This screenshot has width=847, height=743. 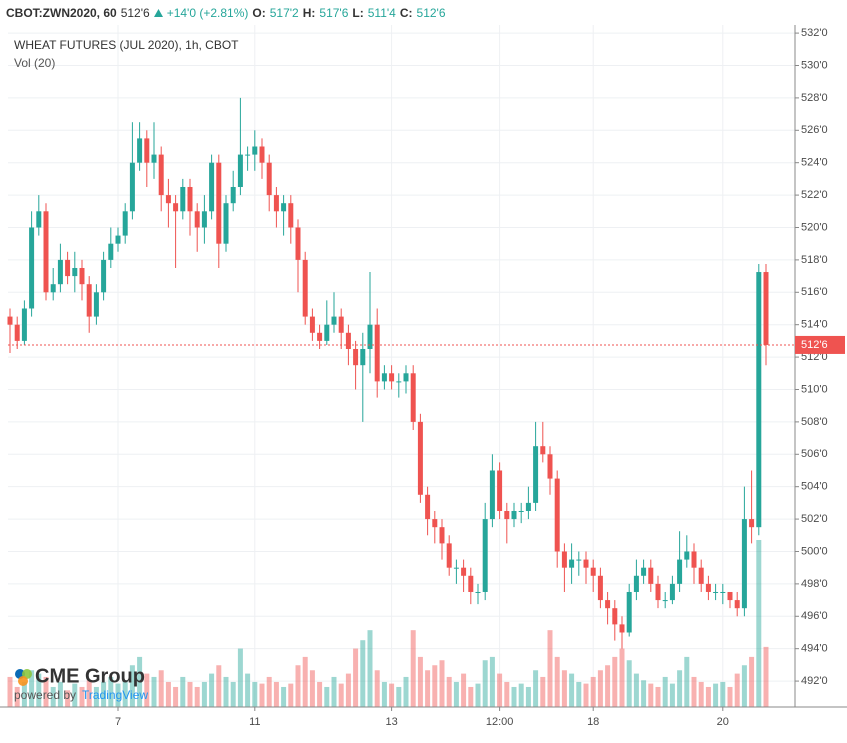 I want to click on chart-title: WHEAT FUTURES (JUL 2020), 1h, CBOT, so click(x=126, y=45).